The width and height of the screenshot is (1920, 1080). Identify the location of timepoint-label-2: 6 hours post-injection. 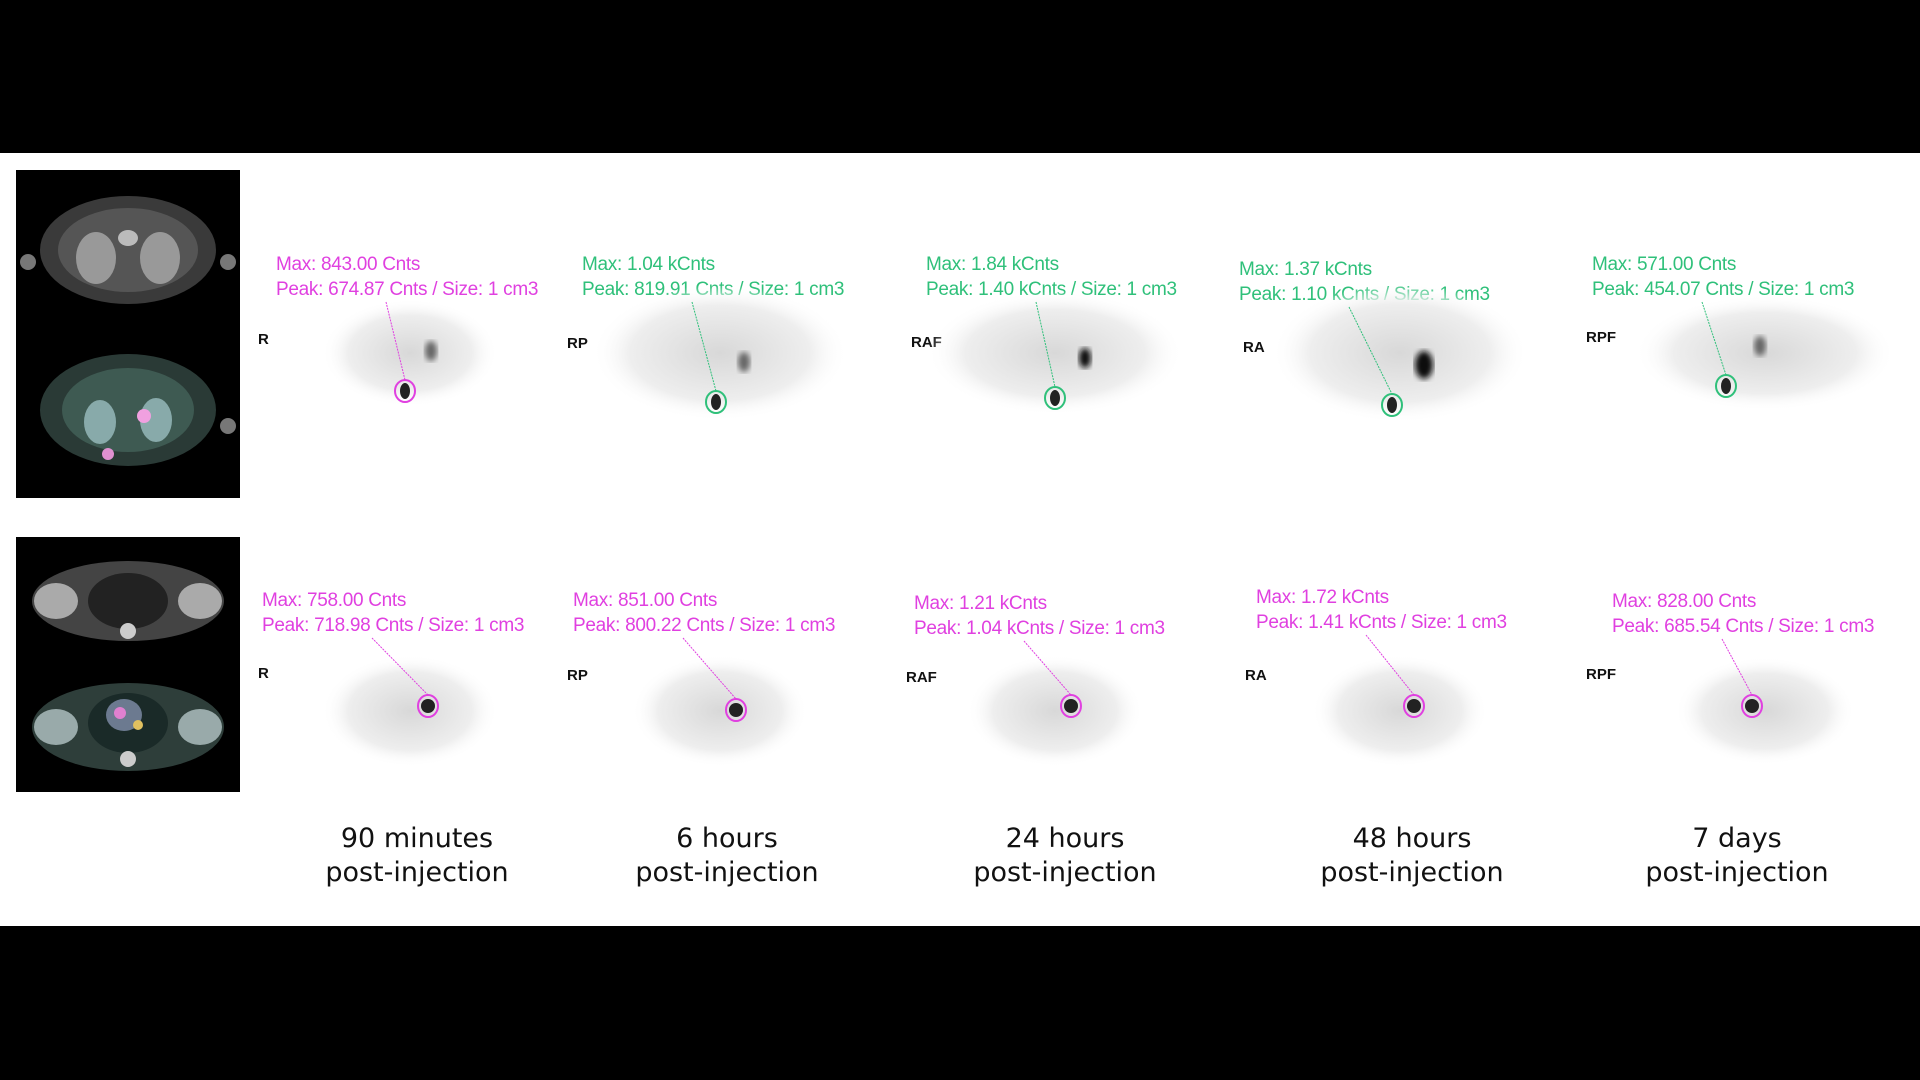
(727, 856).